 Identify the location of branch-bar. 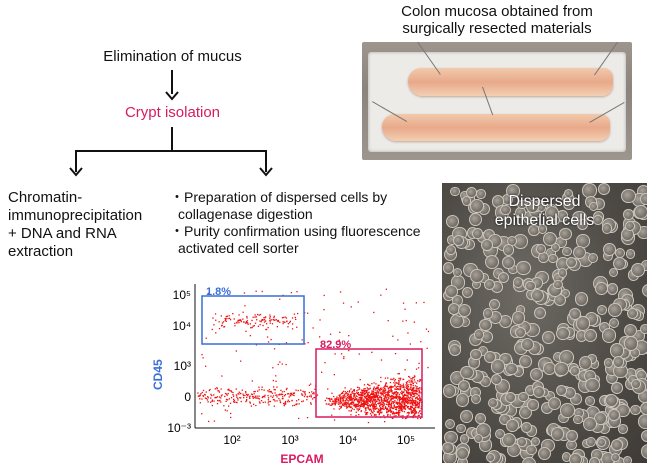
(171, 151).